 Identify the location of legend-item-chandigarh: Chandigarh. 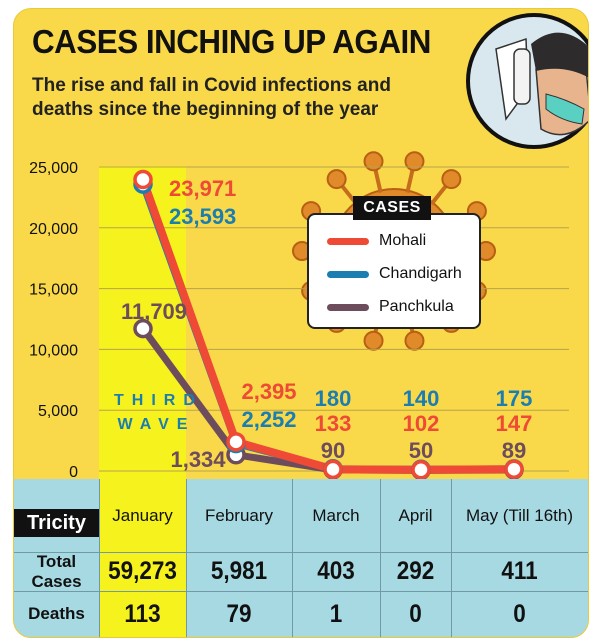
(394, 274).